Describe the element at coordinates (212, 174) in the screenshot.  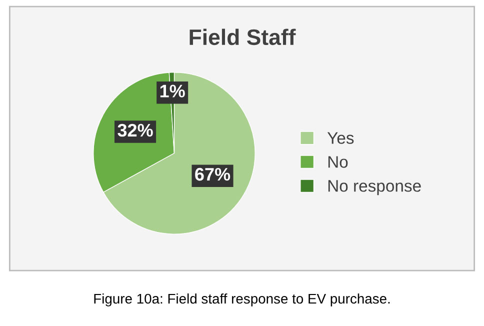
I see `data-label: 67%` at that location.